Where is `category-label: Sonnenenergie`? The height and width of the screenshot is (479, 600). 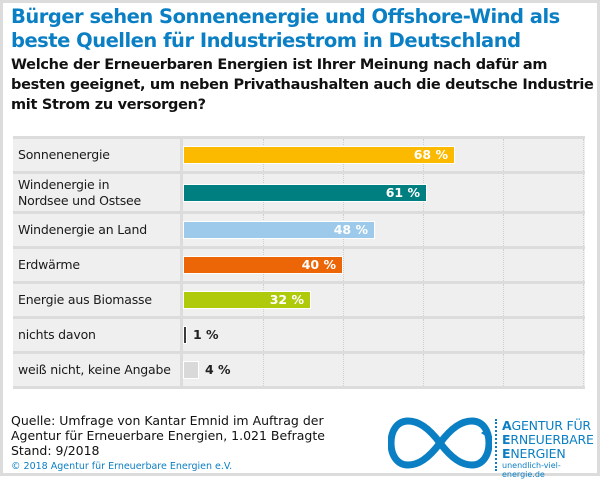 category-label: Sonnenenergie is located at coordinates (64, 154).